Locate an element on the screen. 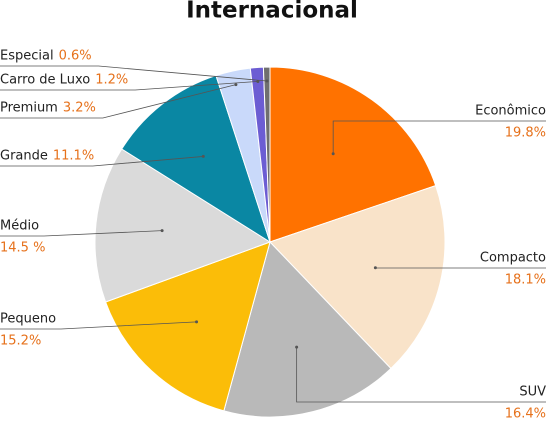 The height and width of the screenshot is (425, 548). value-label: 19.8% is located at coordinates (525, 133).